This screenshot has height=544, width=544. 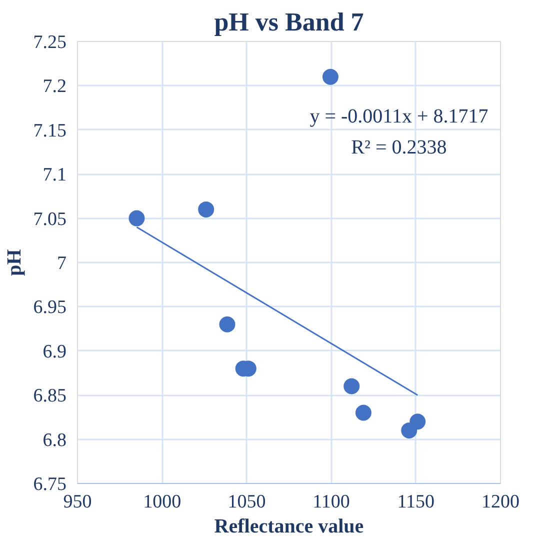 What do you see at coordinates (399, 117) in the screenshot?
I see `annotation: y = -0.0011x + 8.1717` at bounding box center [399, 117].